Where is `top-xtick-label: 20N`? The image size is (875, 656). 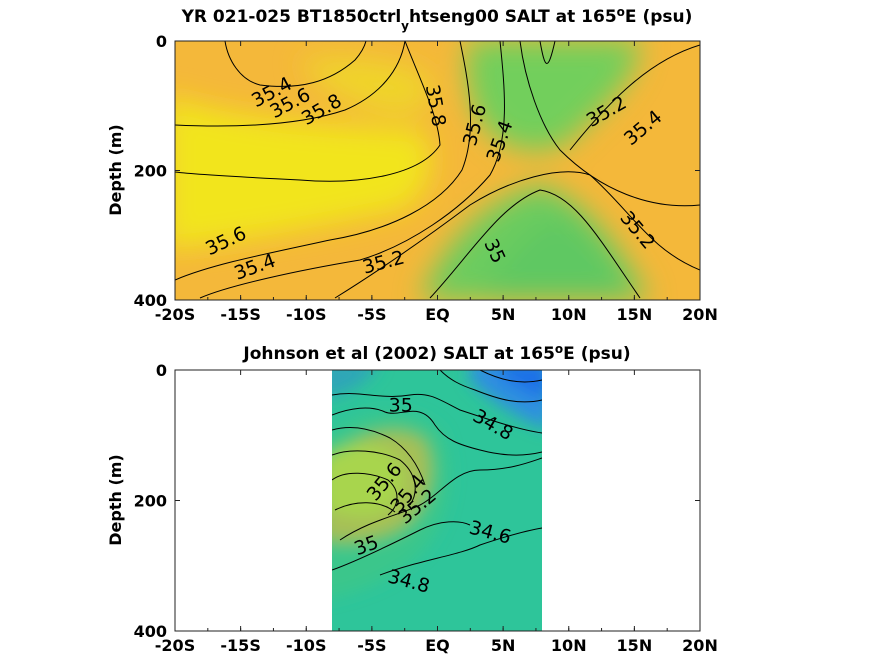 top-xtick-label: 20N is located at coordinates (700, 314).